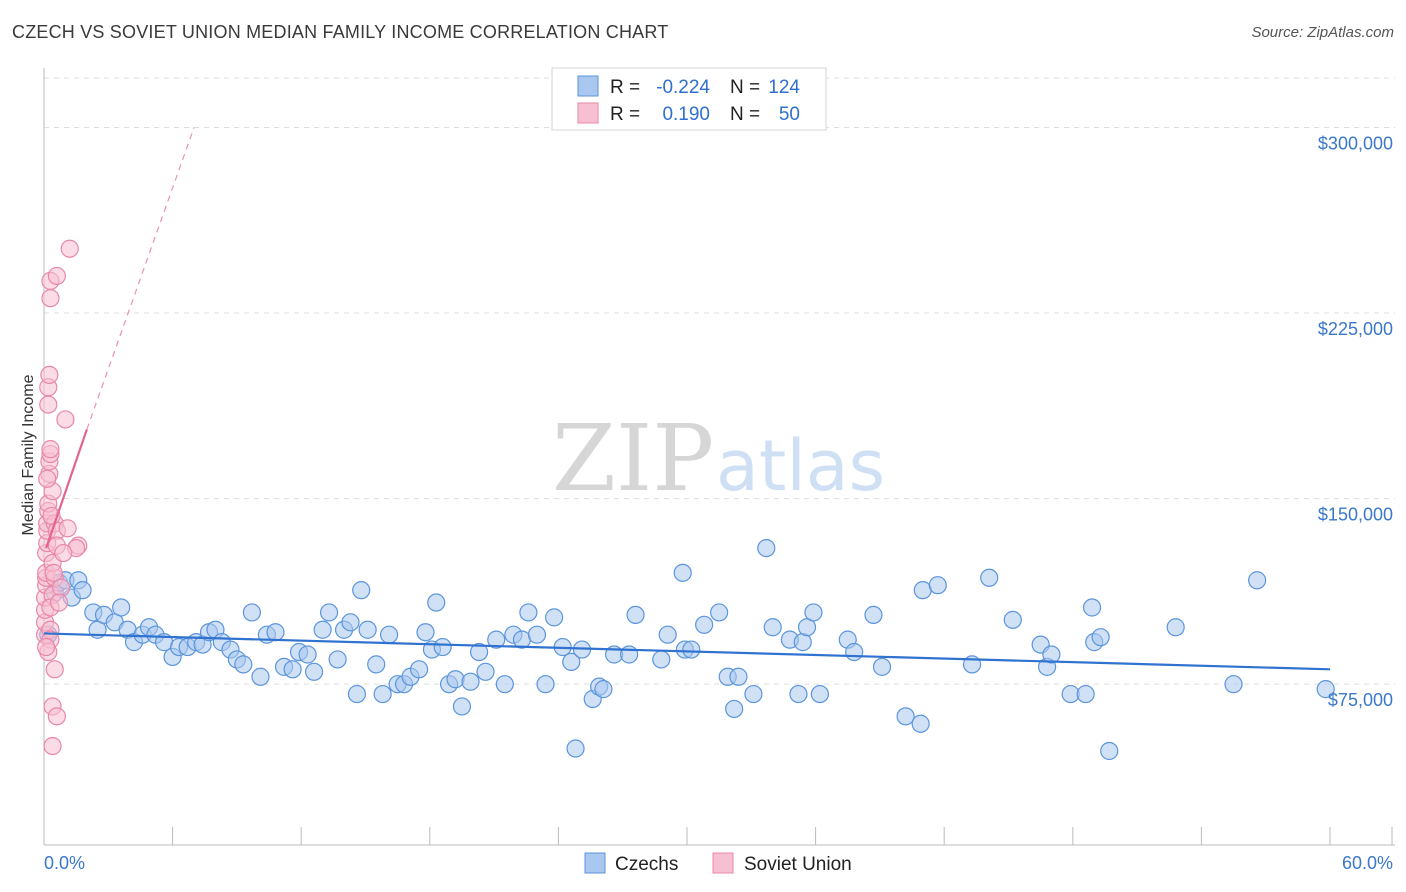 This screenshot has width=1406, height=892. Describe the element at coordinates (723, 863) in the screenshot. I see `bottom-legend-swatch-soviet` at that location.